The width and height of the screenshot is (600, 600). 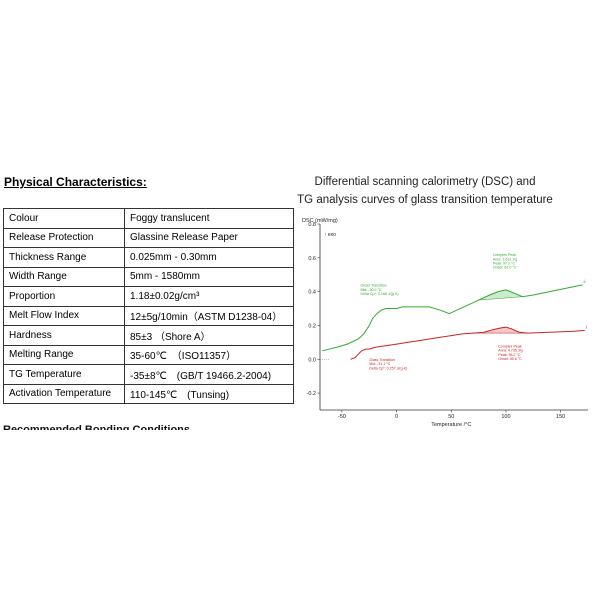 I want to click on row-label: TG Temperature, so click(x=64, y=374).